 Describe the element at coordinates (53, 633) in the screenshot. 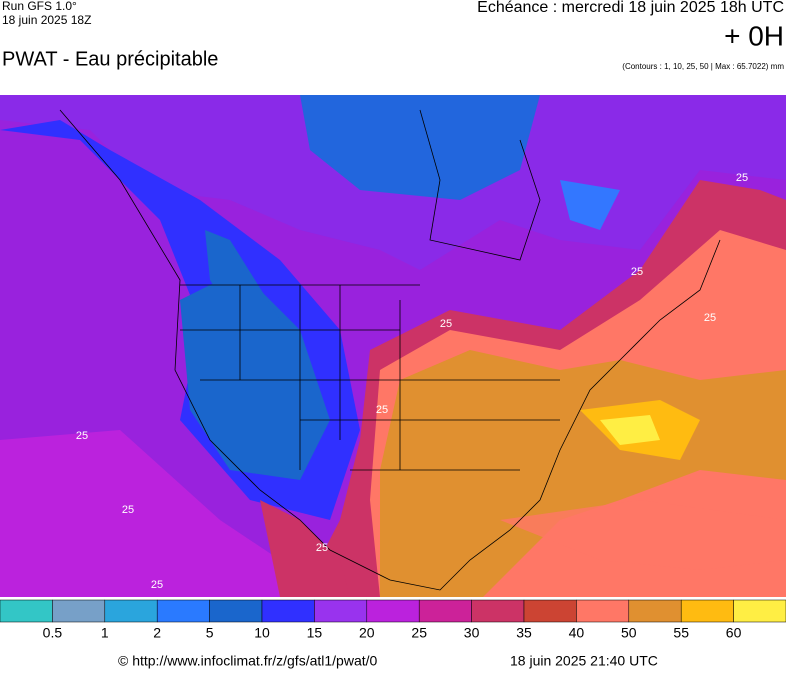

I see `legend-label: 0.5` at that location.